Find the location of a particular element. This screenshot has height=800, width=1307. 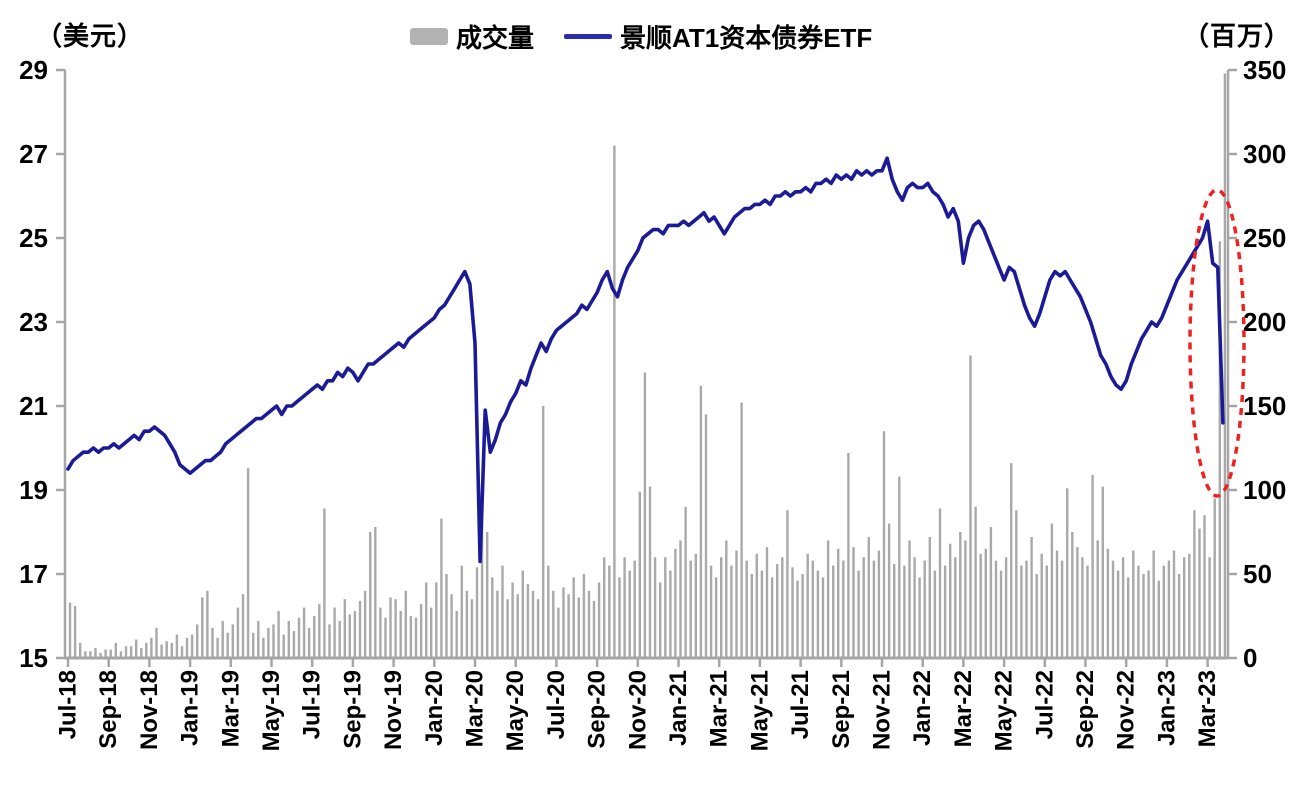

x-axis-tick-label: Jan-19 is located at coordinates (190, 708).